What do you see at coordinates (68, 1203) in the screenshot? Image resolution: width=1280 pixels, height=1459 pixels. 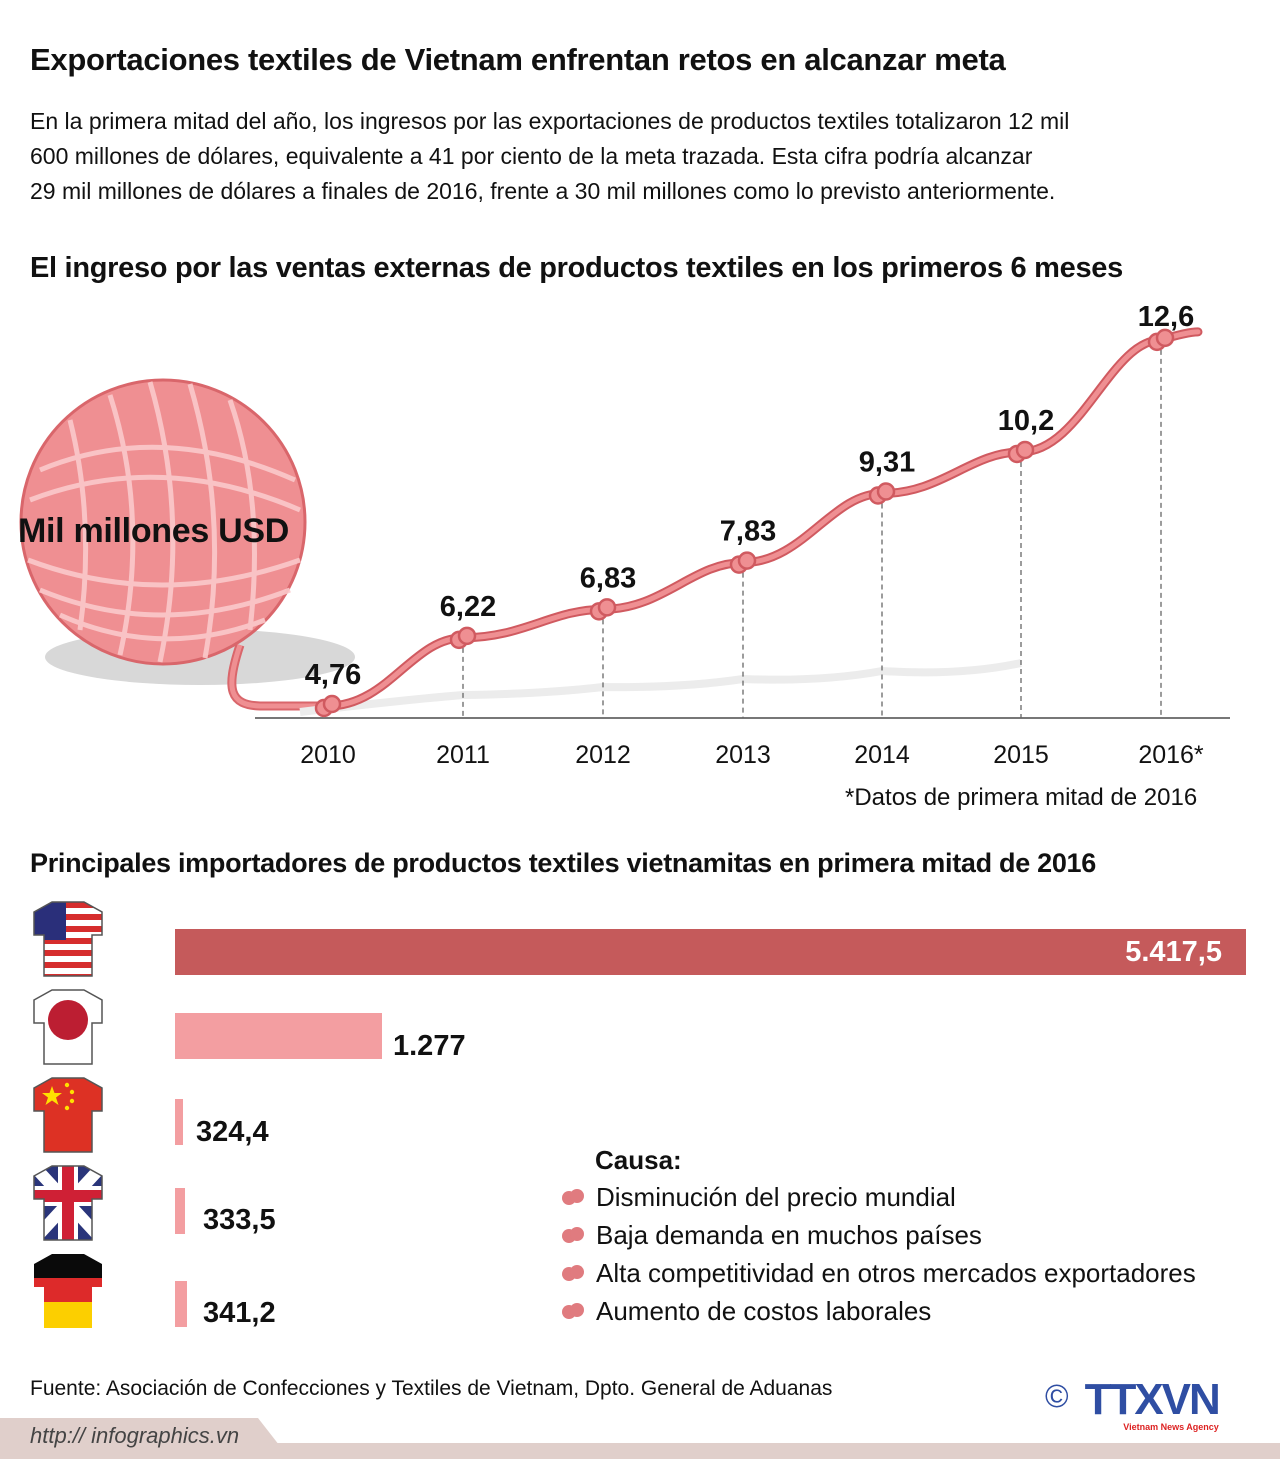 I see `flag-uk-shirt-icon` at bounding box center [68, 1203].